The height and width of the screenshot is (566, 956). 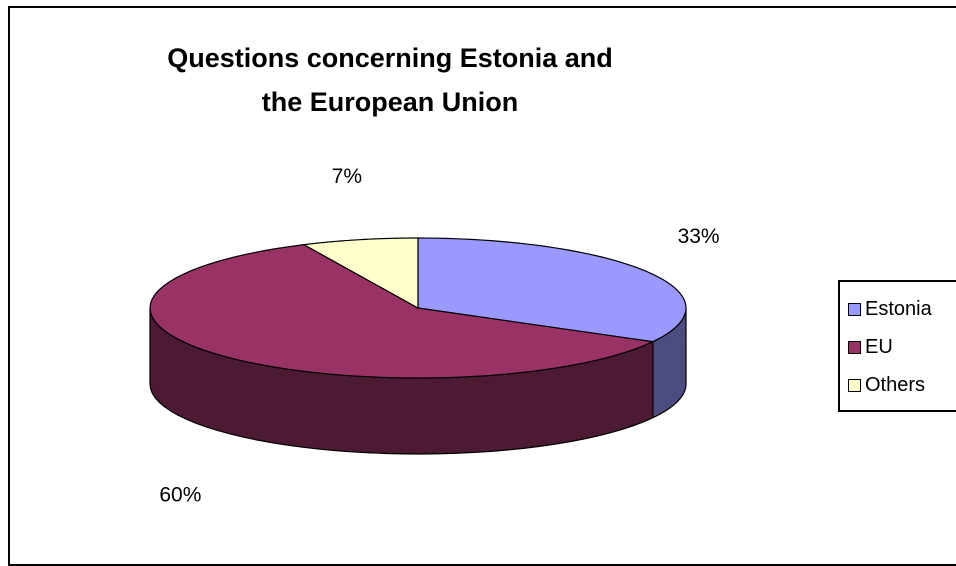 I want to click on legend-item-eu: EU, so click(x=870, y=347).